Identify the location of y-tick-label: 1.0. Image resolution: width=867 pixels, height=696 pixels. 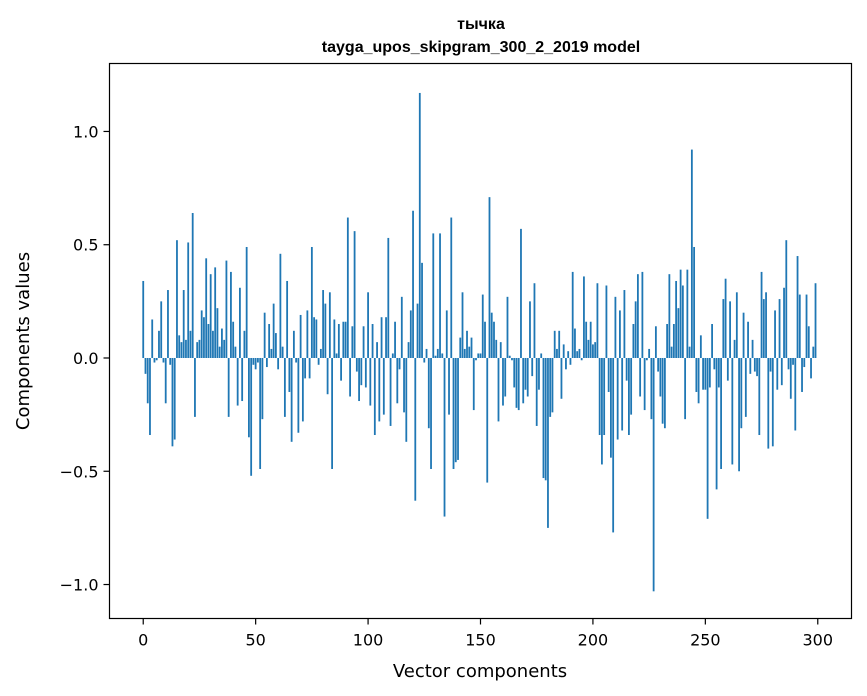
(85, 131).